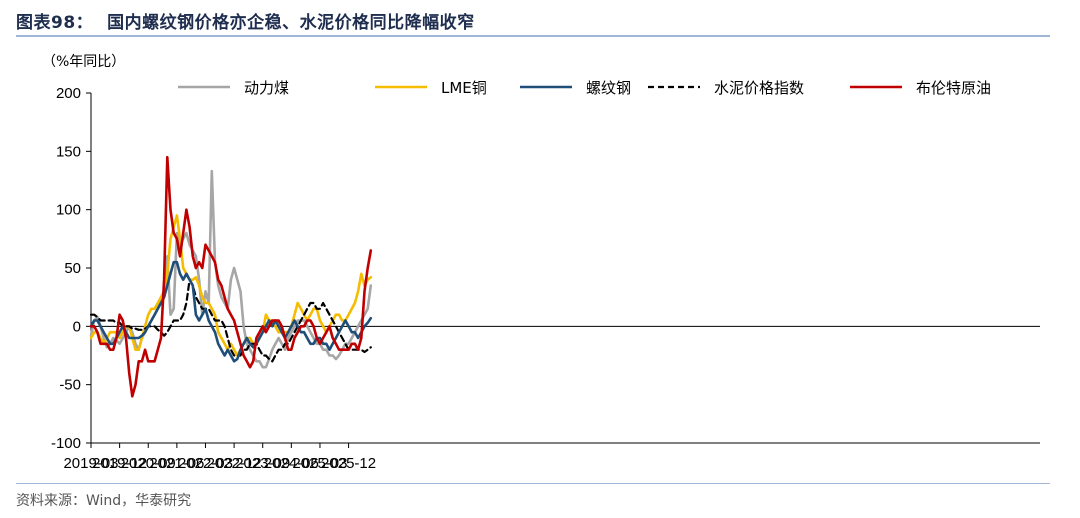 The height and width of the screenshot is (518, 1080). I want to click on x-tick-label: 2019-12, so click(119, 463).